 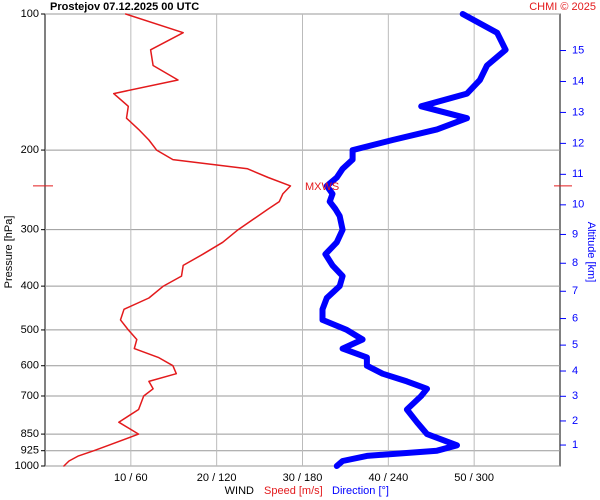 What do you see at coordinates (30, 14) in the screenshot?
I see `y-tick-label: 100` at bounding box center [30, 14].